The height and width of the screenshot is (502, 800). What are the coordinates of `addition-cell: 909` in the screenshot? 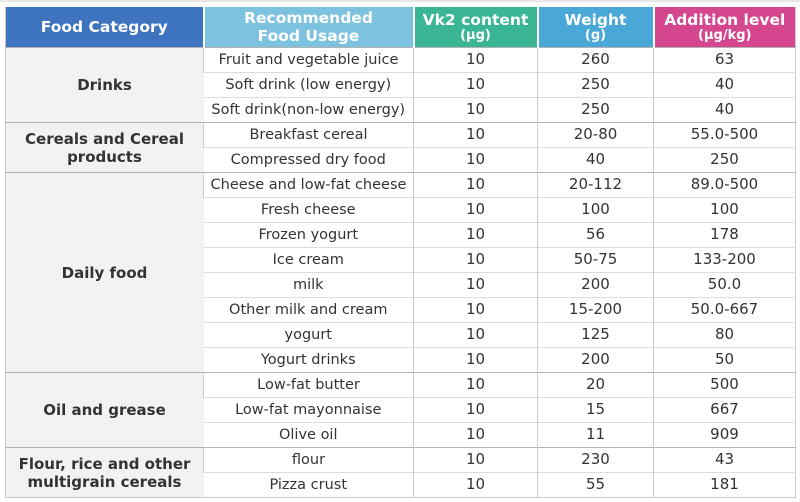 It's located at (724, 435).